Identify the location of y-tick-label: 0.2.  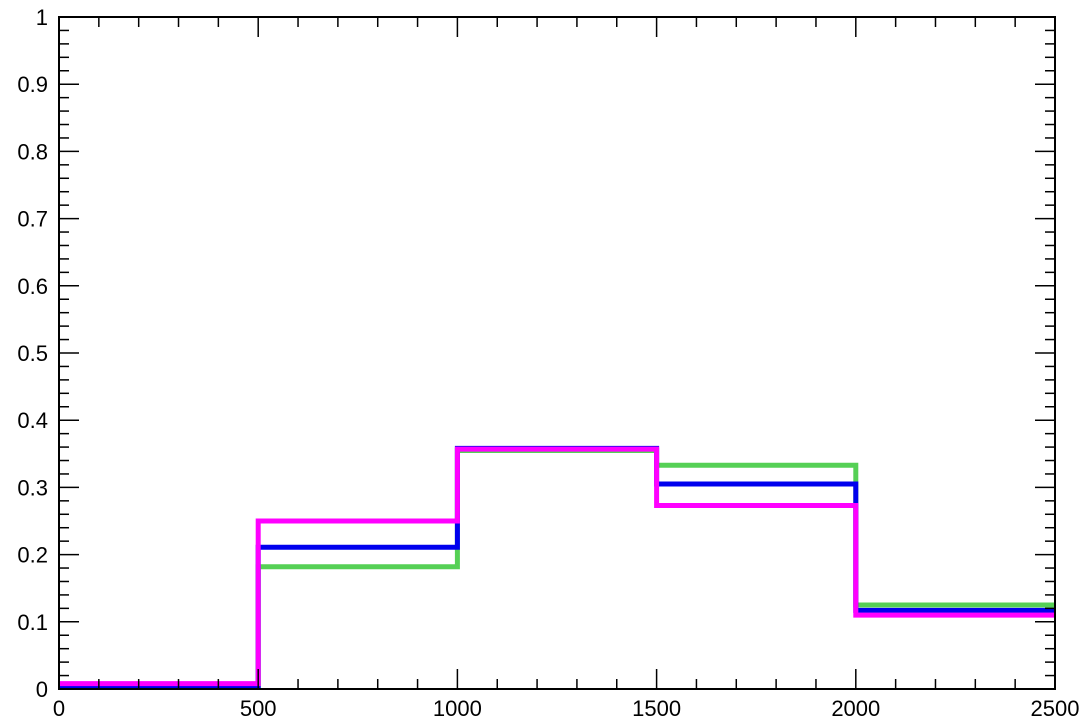
(32, 555).